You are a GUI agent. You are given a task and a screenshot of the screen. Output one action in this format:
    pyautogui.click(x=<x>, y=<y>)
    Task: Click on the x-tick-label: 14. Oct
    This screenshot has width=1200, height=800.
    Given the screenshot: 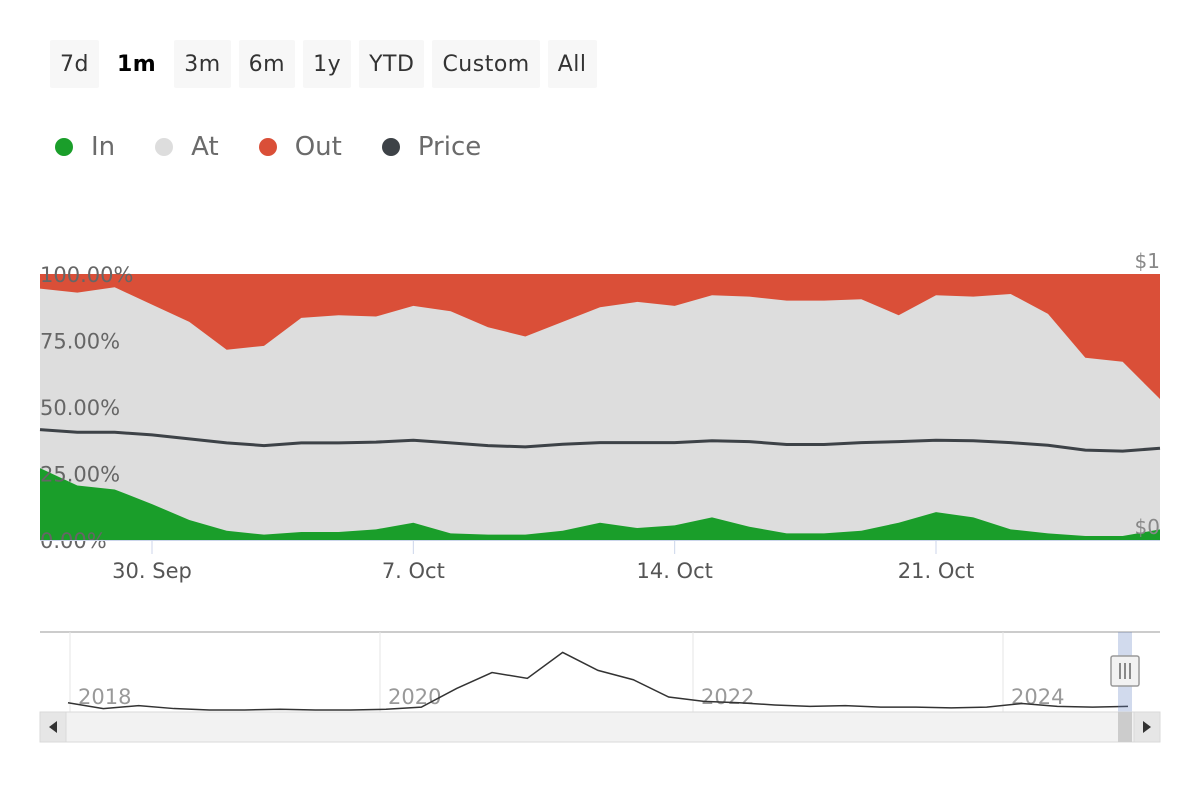 What is the action you would take?
    pyautogui.click(x=674, y=571)
    